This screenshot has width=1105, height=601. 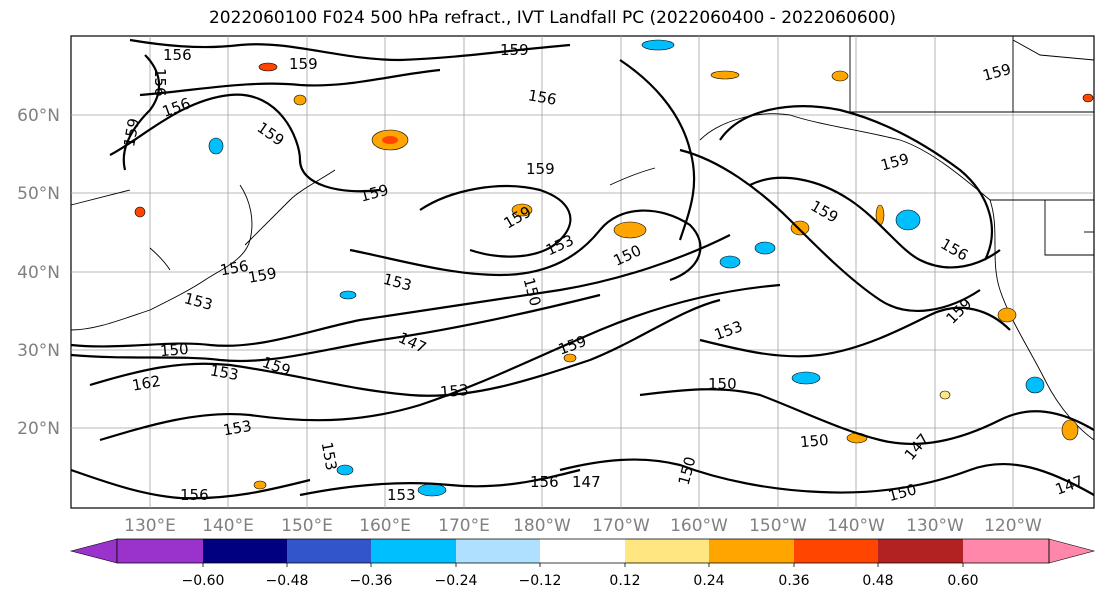 I want to click on lon-label: 180°W, so click(x=542, y=526).